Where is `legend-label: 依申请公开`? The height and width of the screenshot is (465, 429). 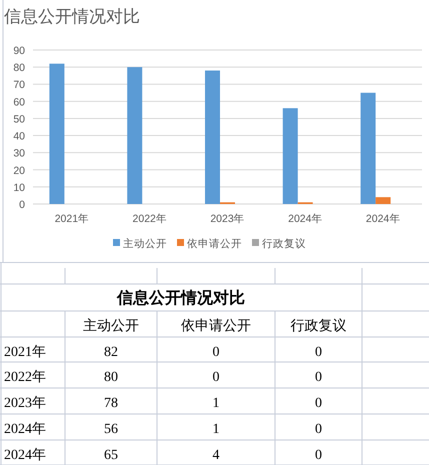 legend-label: 依申请公开 is located at coordinates (214, 243).